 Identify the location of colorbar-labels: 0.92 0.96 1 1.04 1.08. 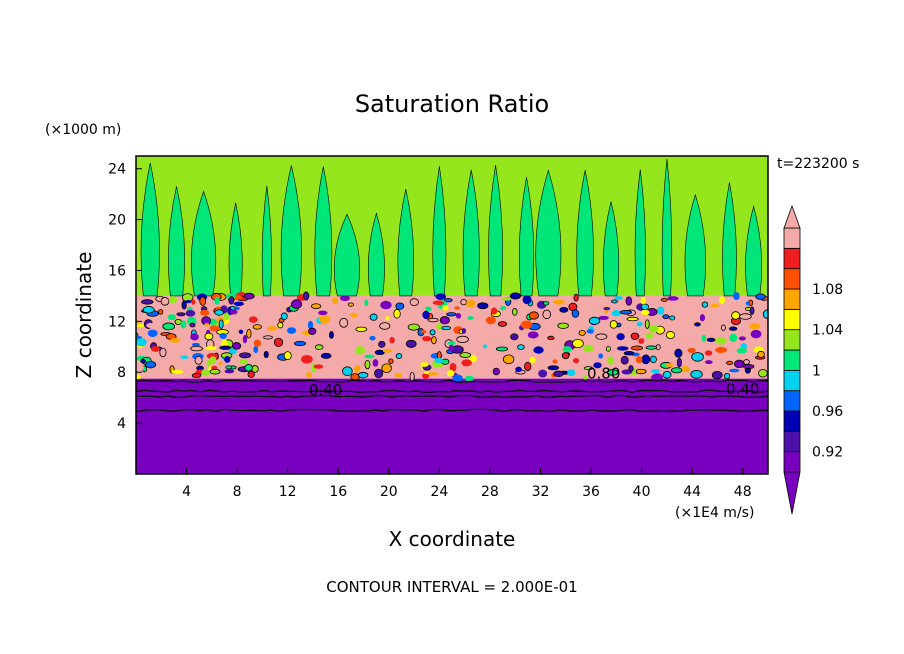
(827, 371).